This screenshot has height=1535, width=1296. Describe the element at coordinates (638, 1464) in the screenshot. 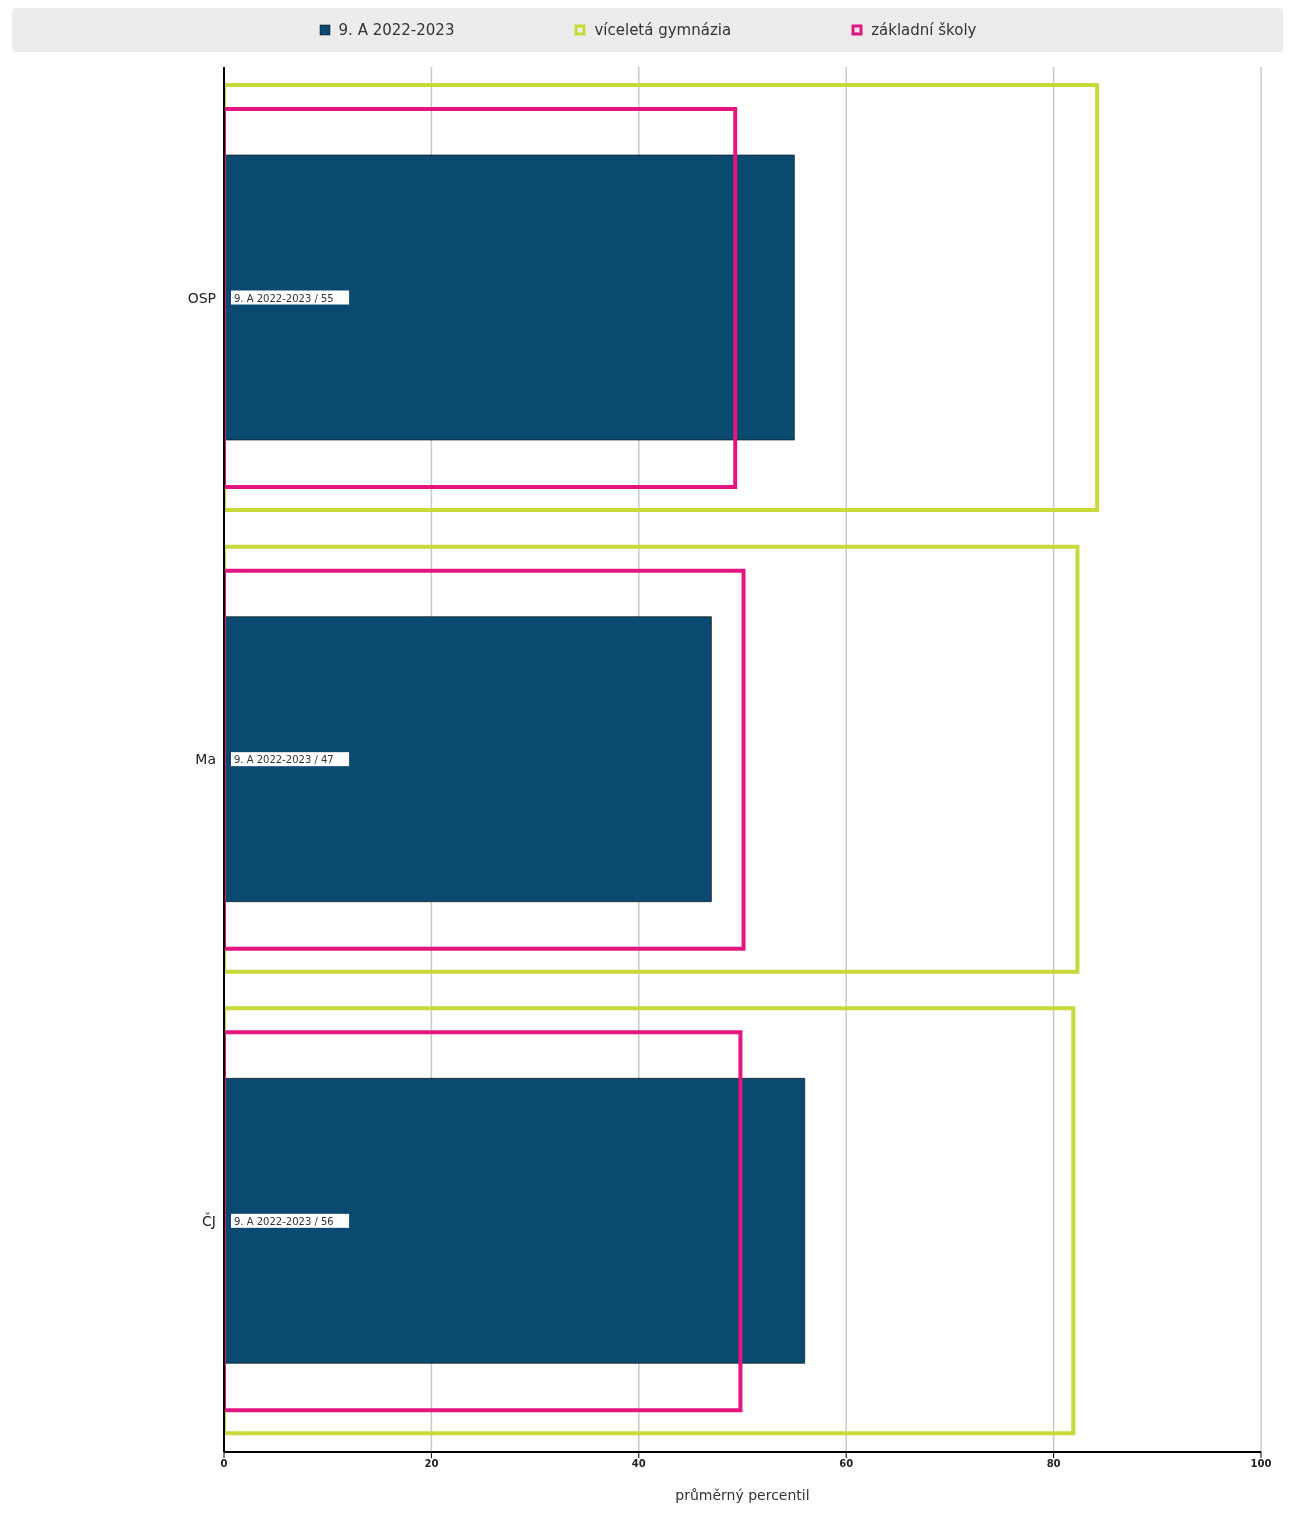

I see `x-tick-label: 40` at that location.